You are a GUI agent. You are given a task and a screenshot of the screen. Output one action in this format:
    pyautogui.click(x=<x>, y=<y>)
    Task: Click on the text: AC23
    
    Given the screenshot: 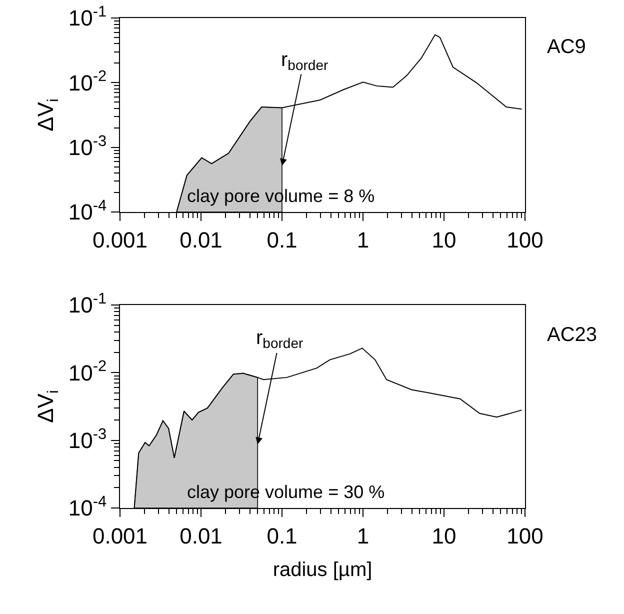 What is the action you would take?
    pyautogui.click(x=572, y=335)
    